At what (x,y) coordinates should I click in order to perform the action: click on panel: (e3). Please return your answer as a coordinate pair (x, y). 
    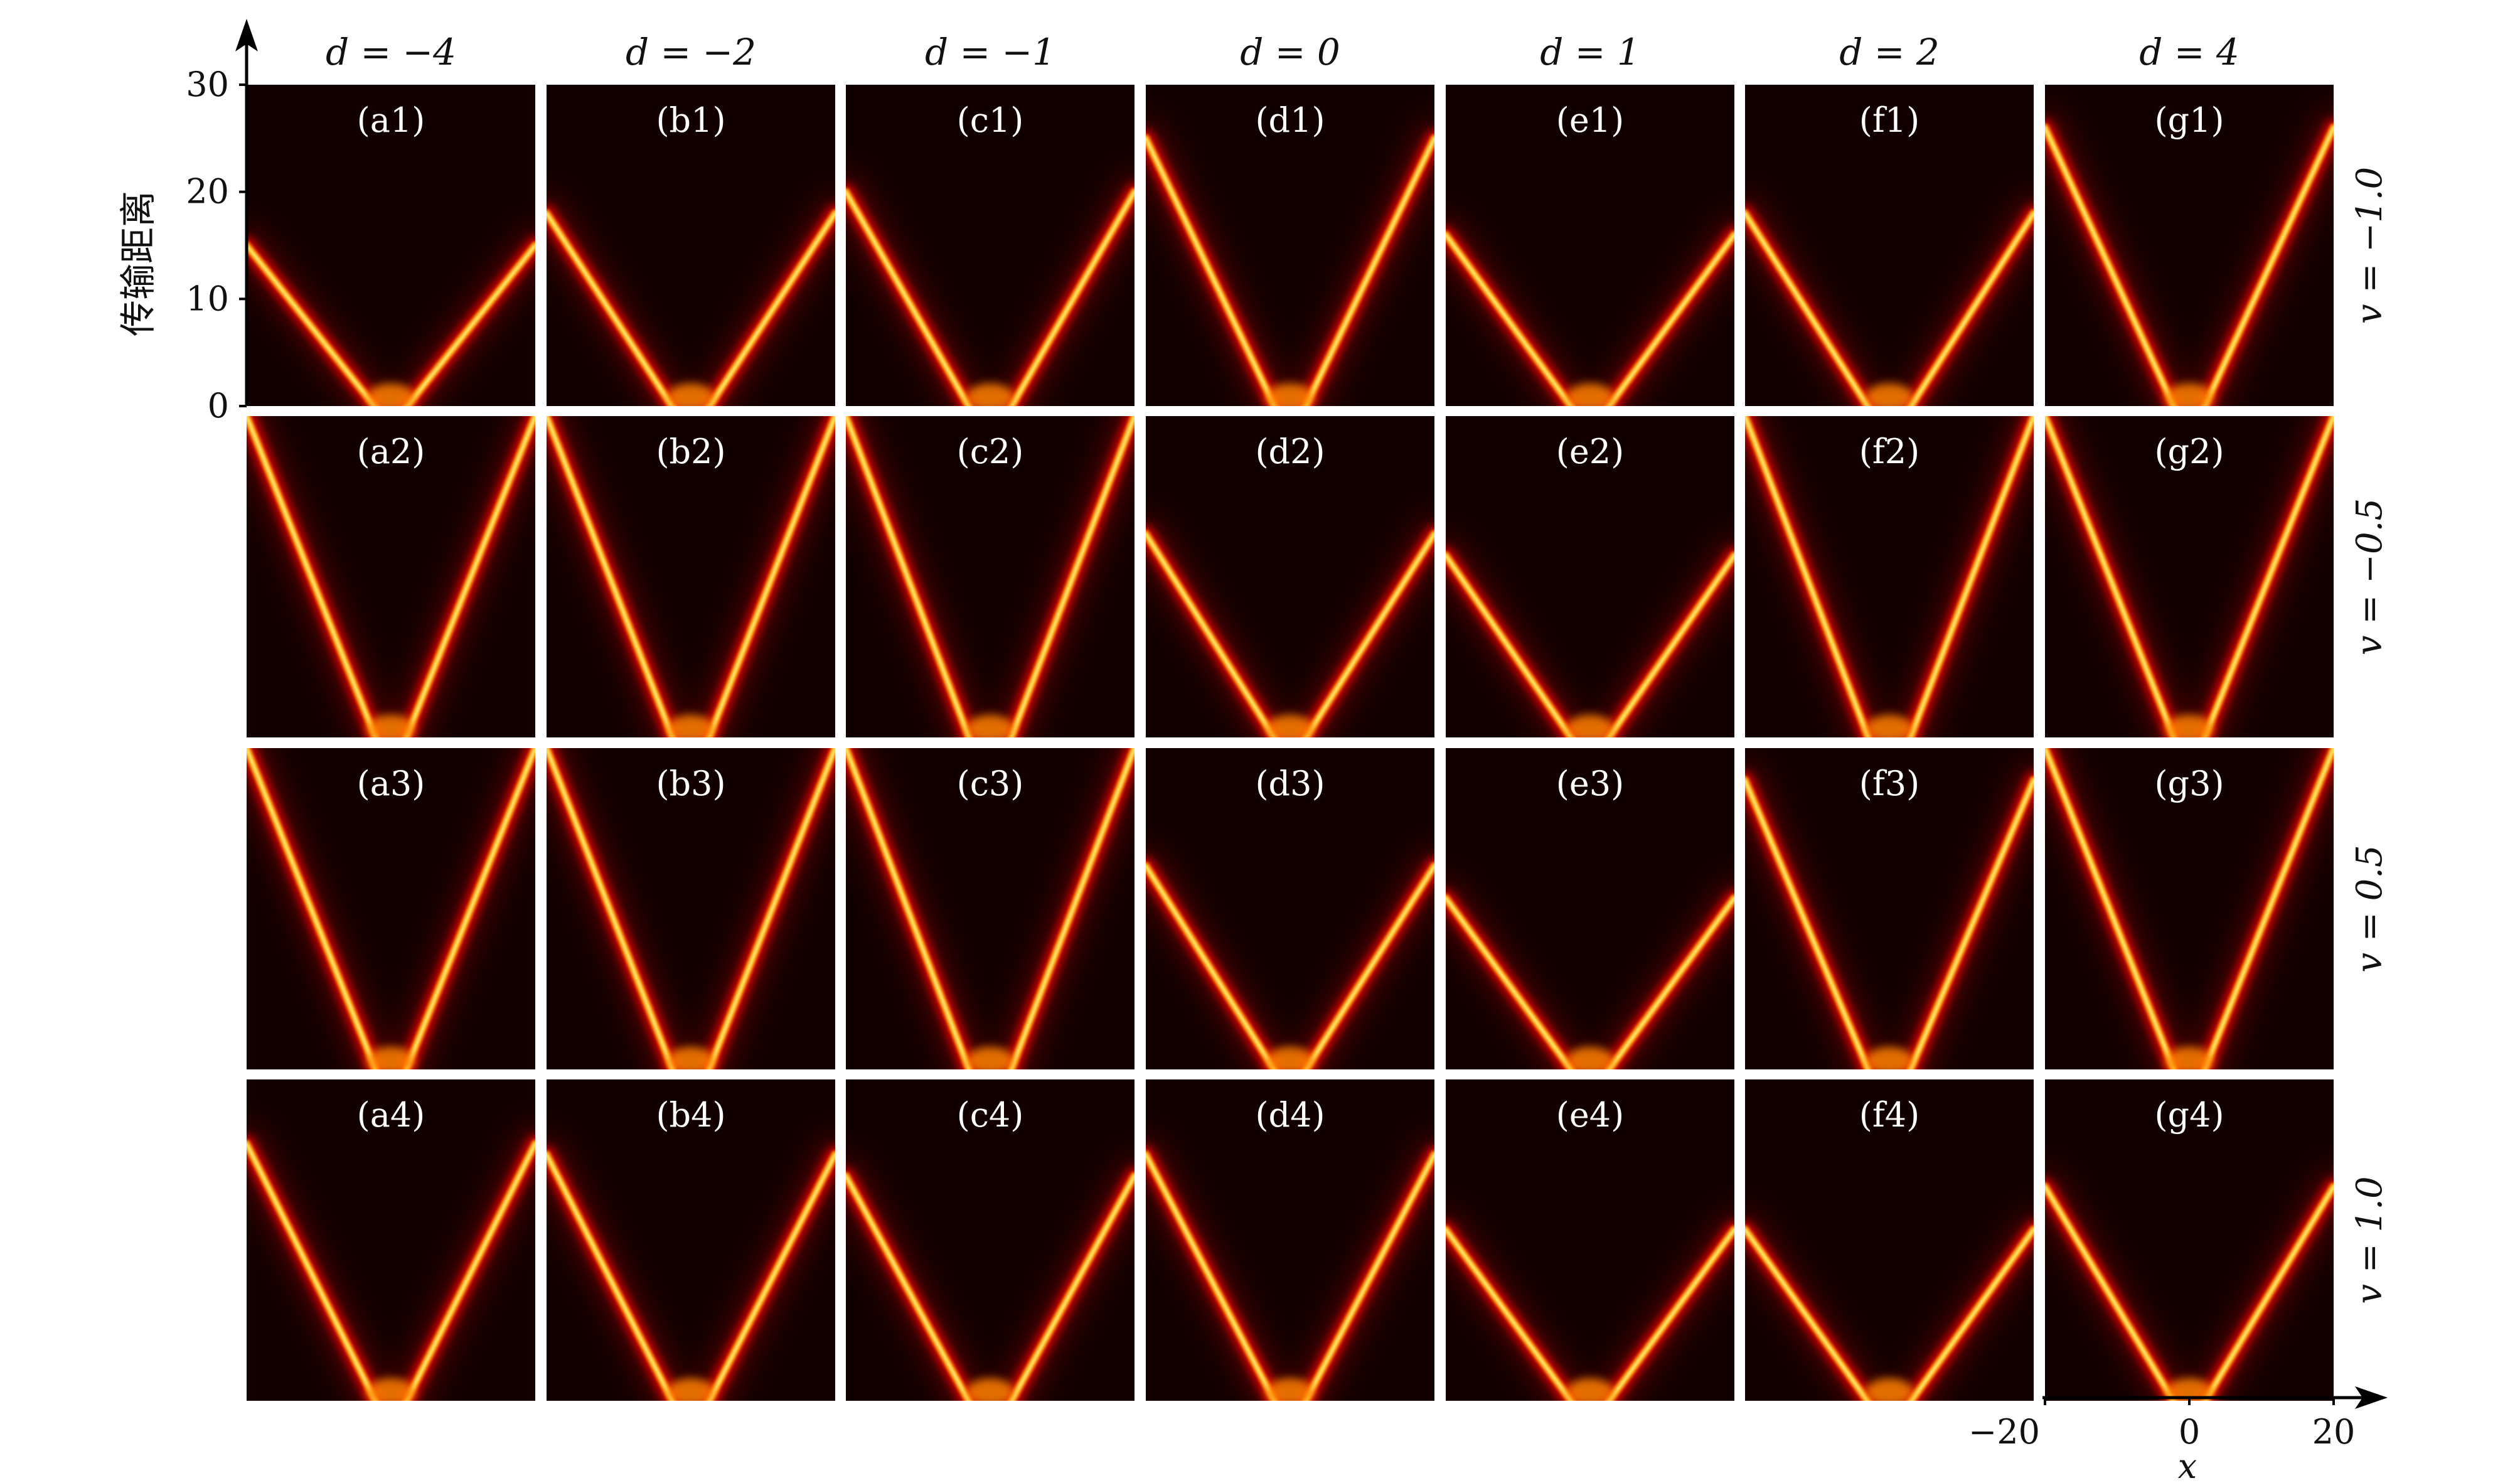
    Looking at the image, I should click on (1590, 908).